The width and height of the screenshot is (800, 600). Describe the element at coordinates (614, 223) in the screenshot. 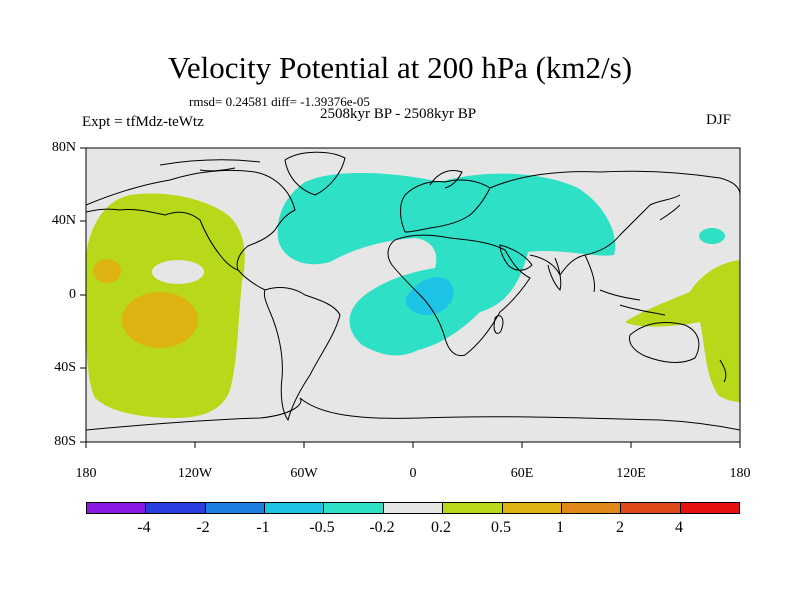

I see `coast-asia` at that location.